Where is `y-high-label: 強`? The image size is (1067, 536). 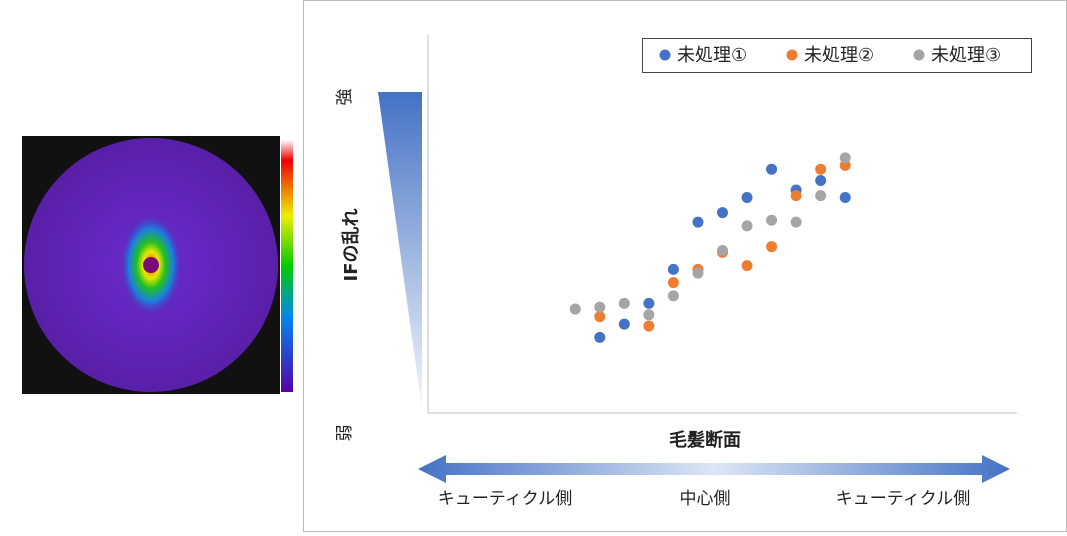
y-high-label: 強 is located at coordinates (345, 97).